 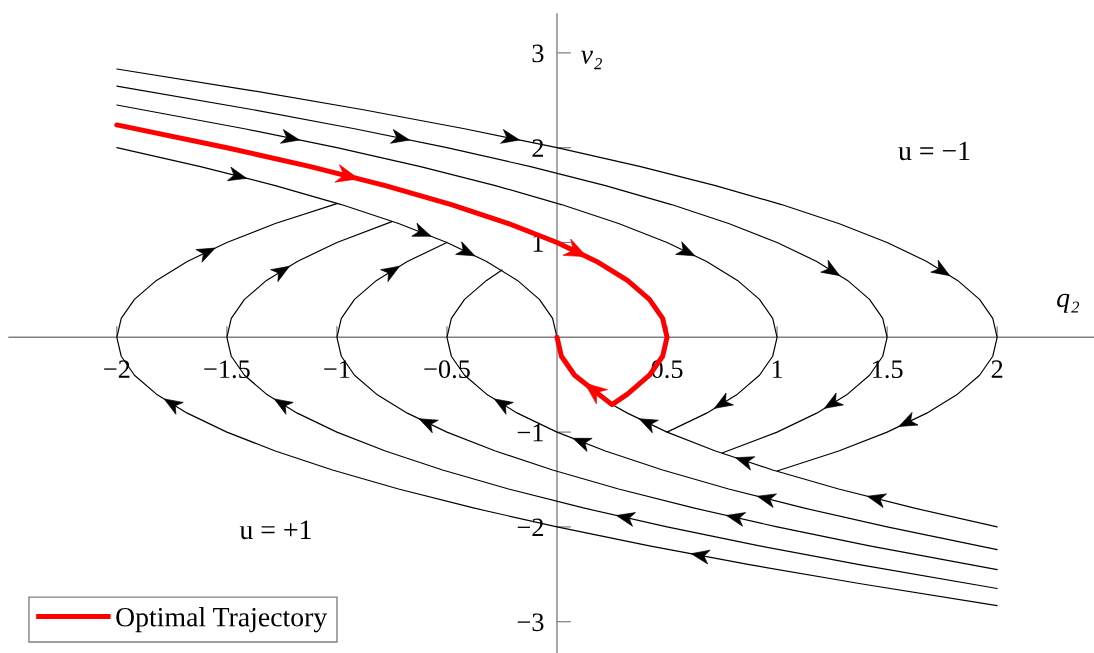 I want to click on x-tick-label: 1.5, so click(x=887, y=369).